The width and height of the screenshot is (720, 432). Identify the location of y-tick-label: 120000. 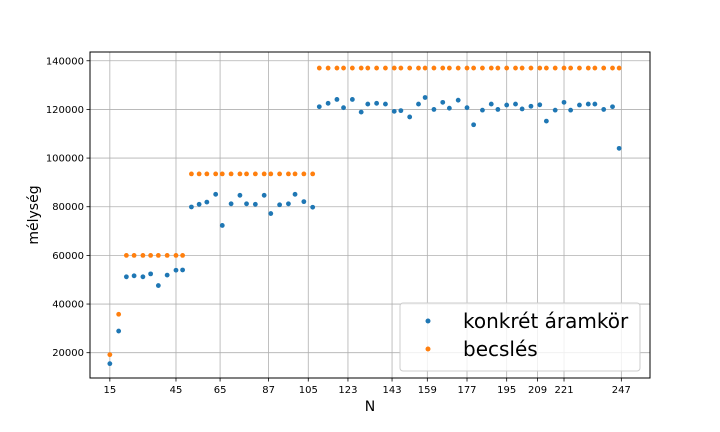
(65, 110).